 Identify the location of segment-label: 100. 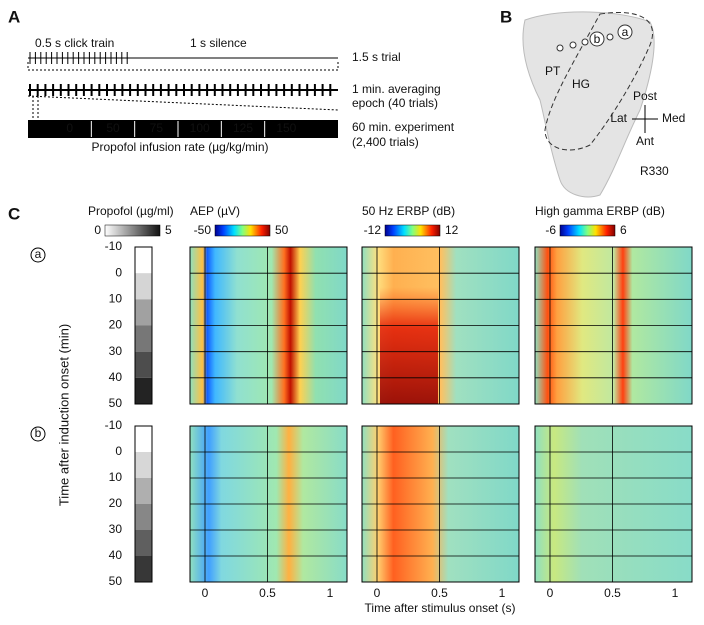
(200, 128).